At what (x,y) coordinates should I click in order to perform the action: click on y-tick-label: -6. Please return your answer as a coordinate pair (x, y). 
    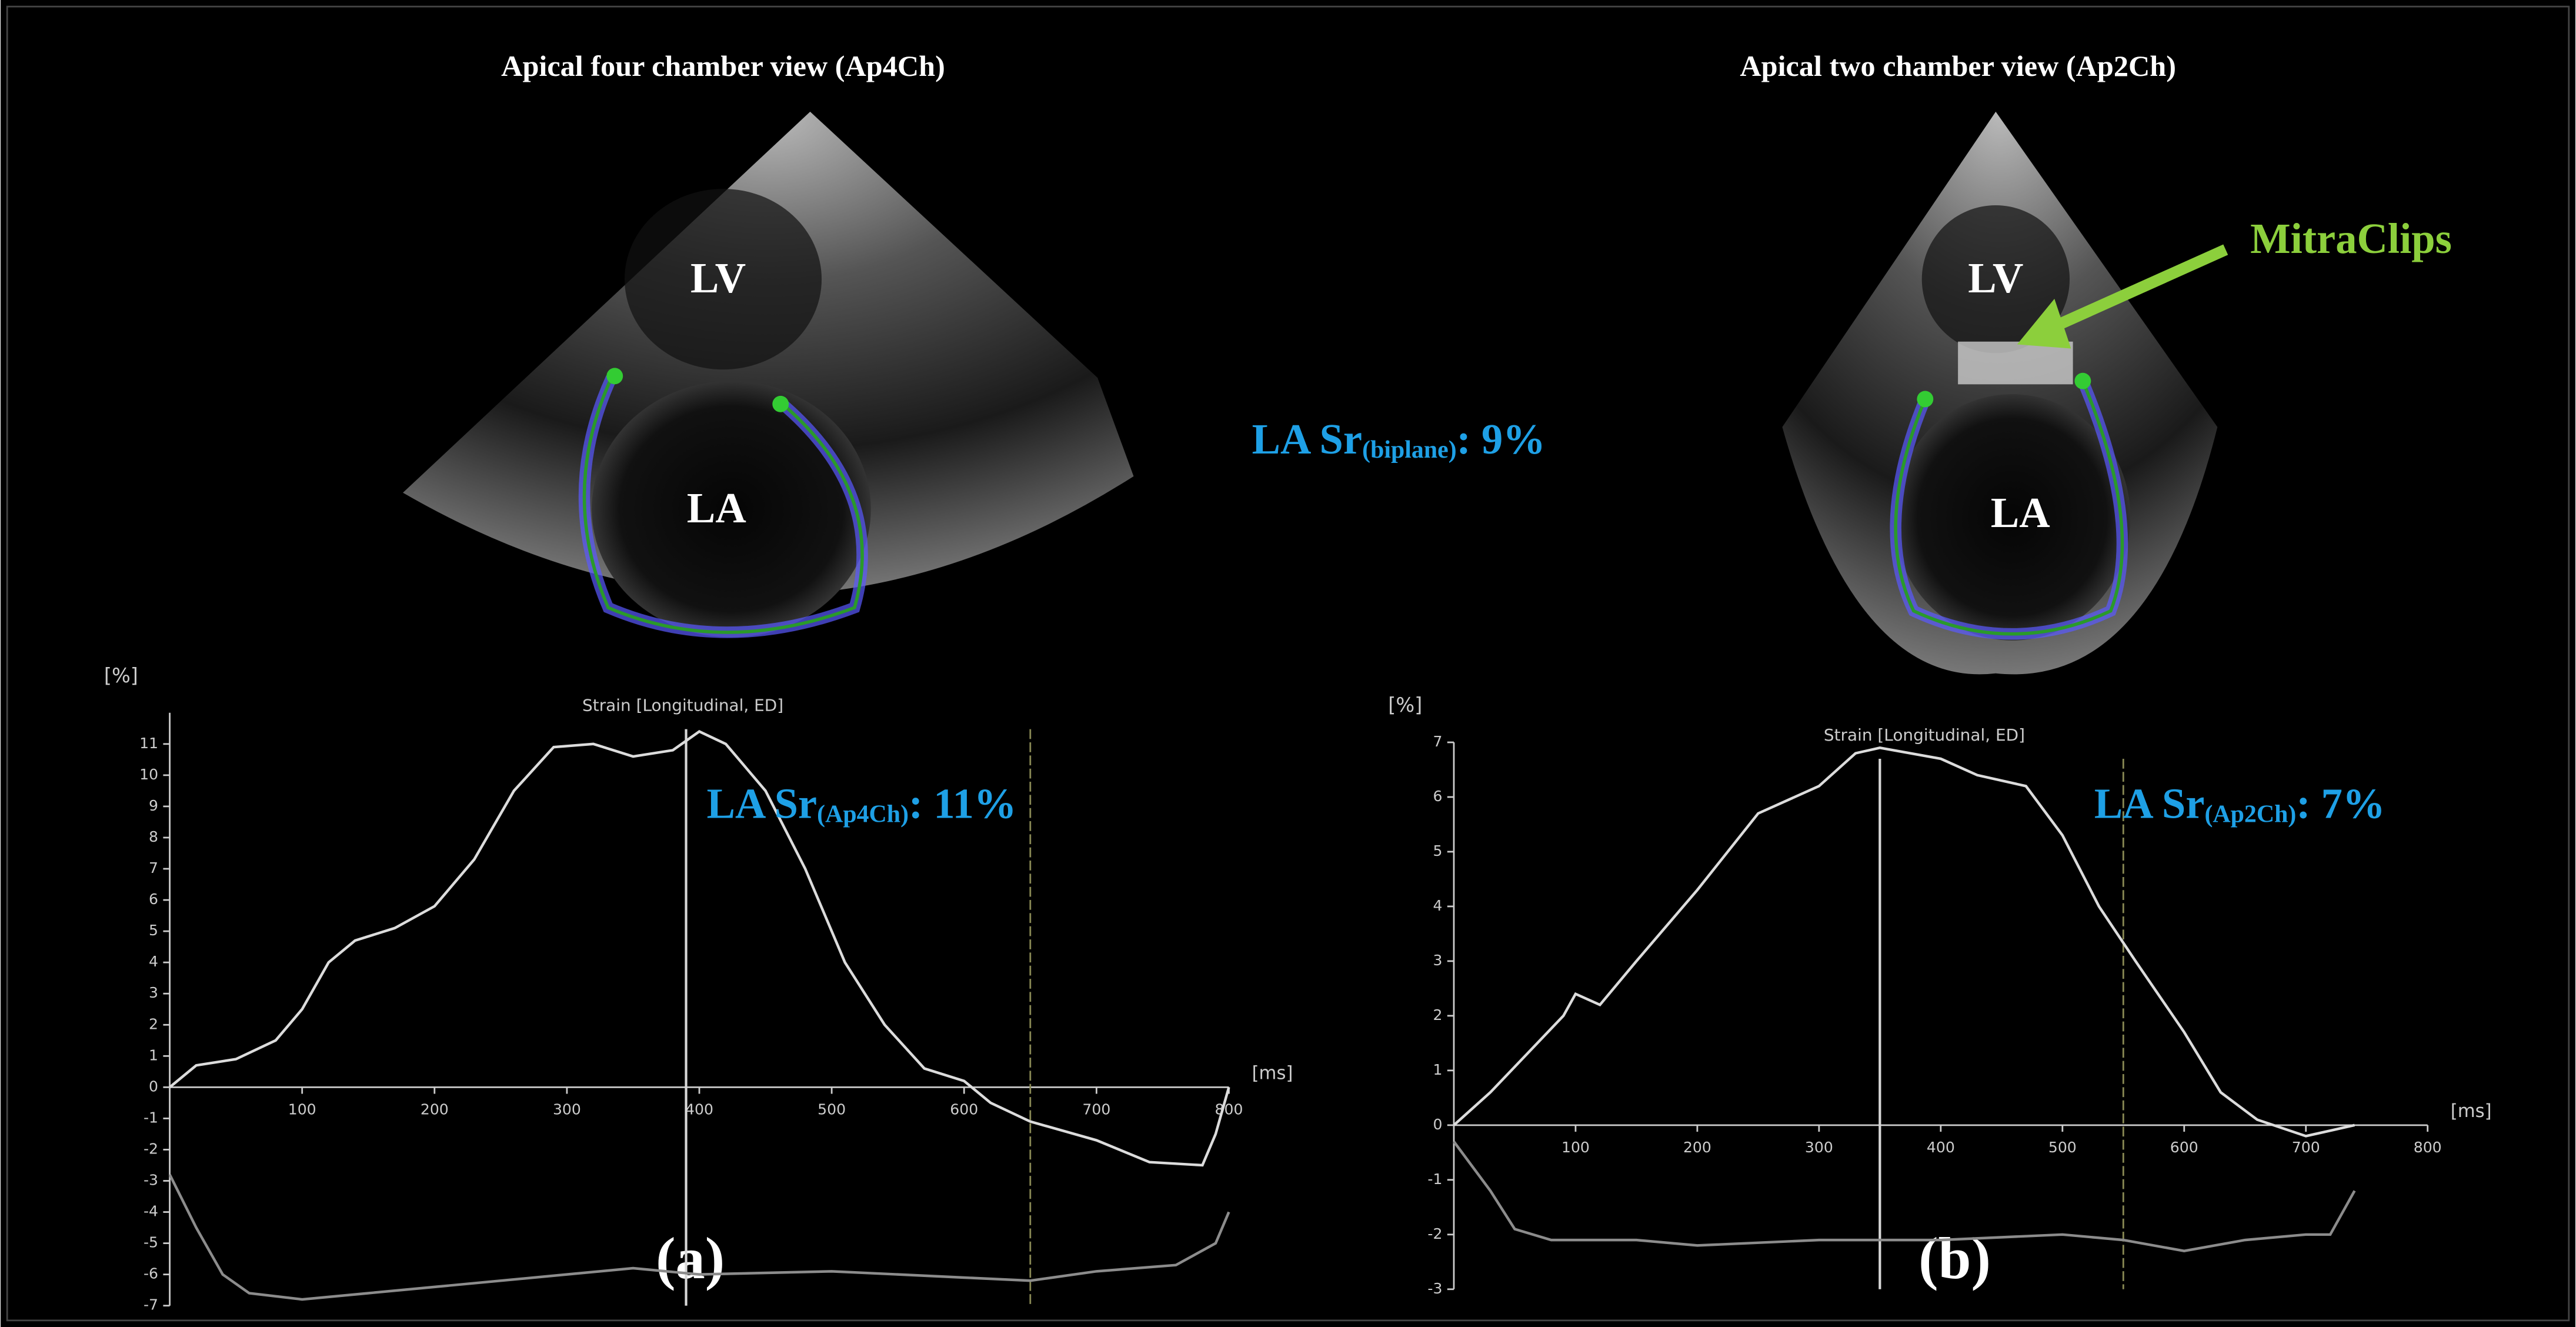
    Looking at the image, I should click on (151, 1273).